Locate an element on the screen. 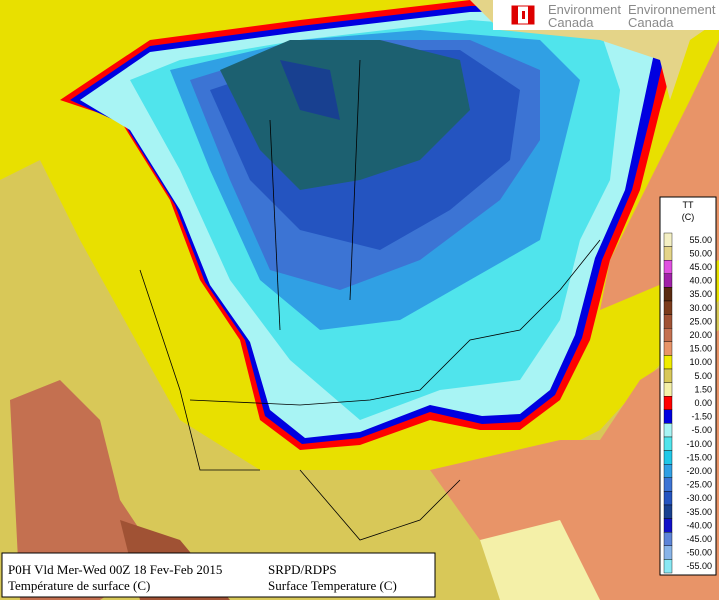 The height and width of the screenshot is (600, 719). legend-label: -10.00 is located at coordinates (699, 444).